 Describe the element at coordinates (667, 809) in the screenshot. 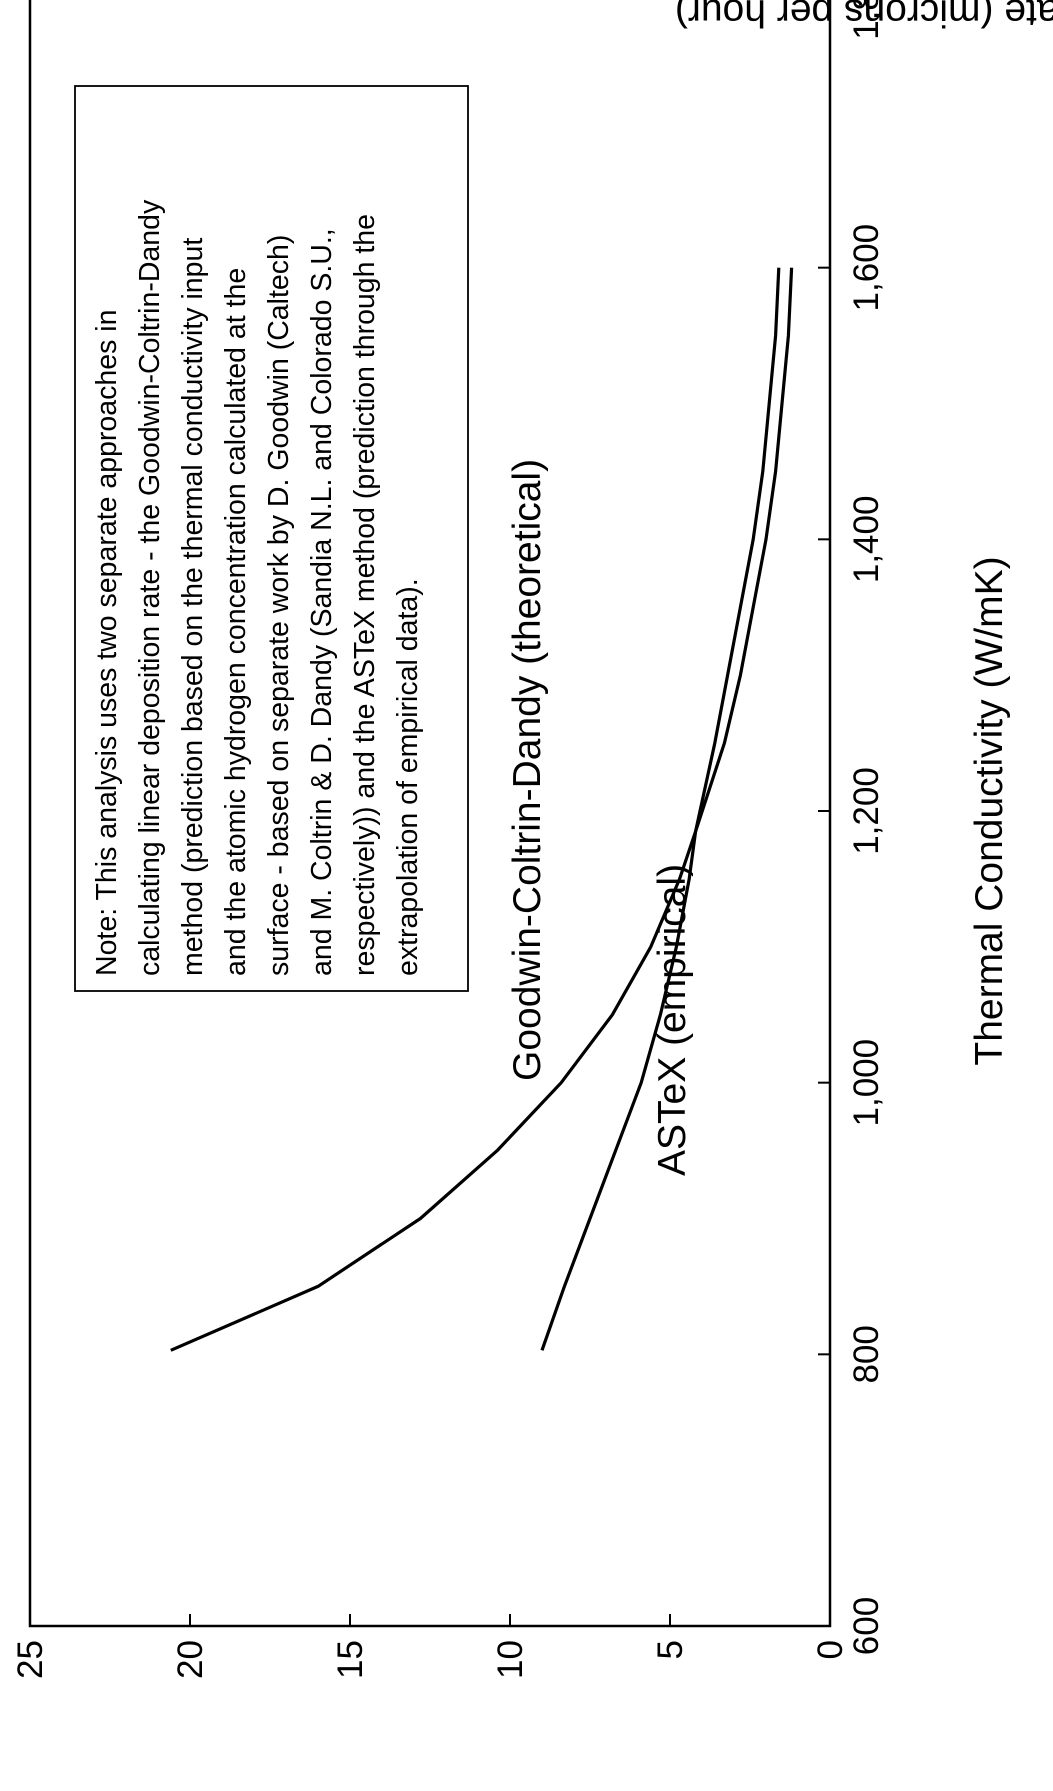

I see `astex-series-line` at that location.